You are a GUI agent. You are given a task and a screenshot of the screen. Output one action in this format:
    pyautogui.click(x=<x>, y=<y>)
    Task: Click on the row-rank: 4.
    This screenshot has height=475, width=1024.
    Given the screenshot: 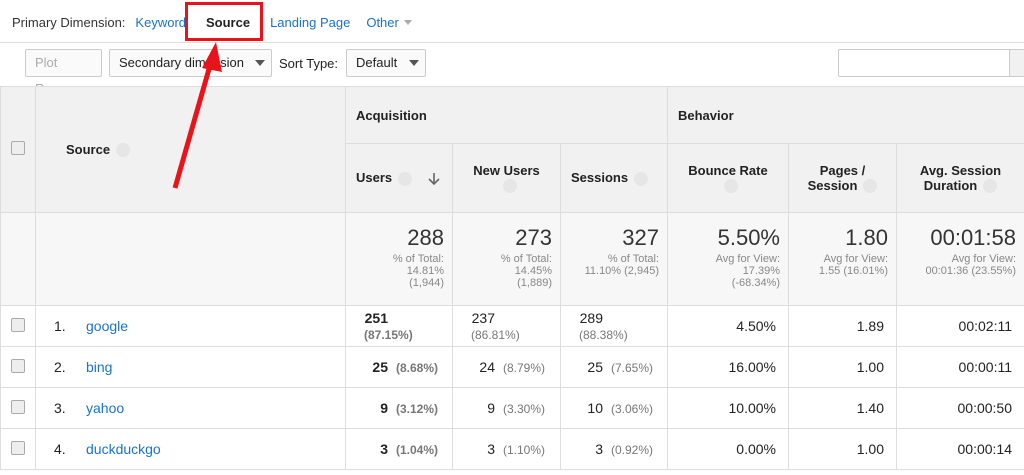 What is the action you would take?
    pyautogui.click(x=60, y=449)
    